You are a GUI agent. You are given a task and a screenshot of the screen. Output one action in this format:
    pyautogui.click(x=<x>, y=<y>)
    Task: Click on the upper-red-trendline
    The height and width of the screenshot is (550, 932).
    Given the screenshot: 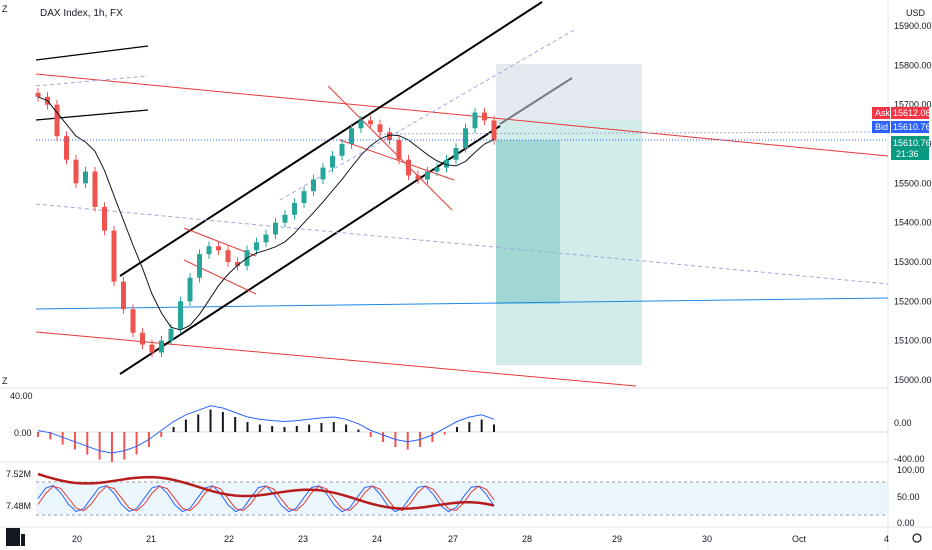 What is the action you would take?
    pyautogui.click(x=462, y=115)
    